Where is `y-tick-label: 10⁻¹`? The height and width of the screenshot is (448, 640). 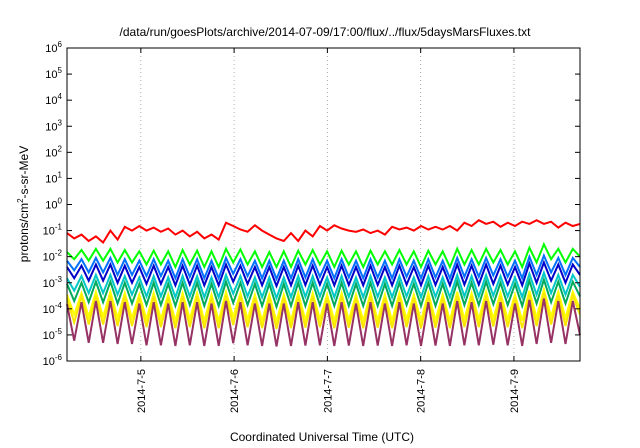
y-tick-label: 10⁻¹ is located at coordinates (53, 230).